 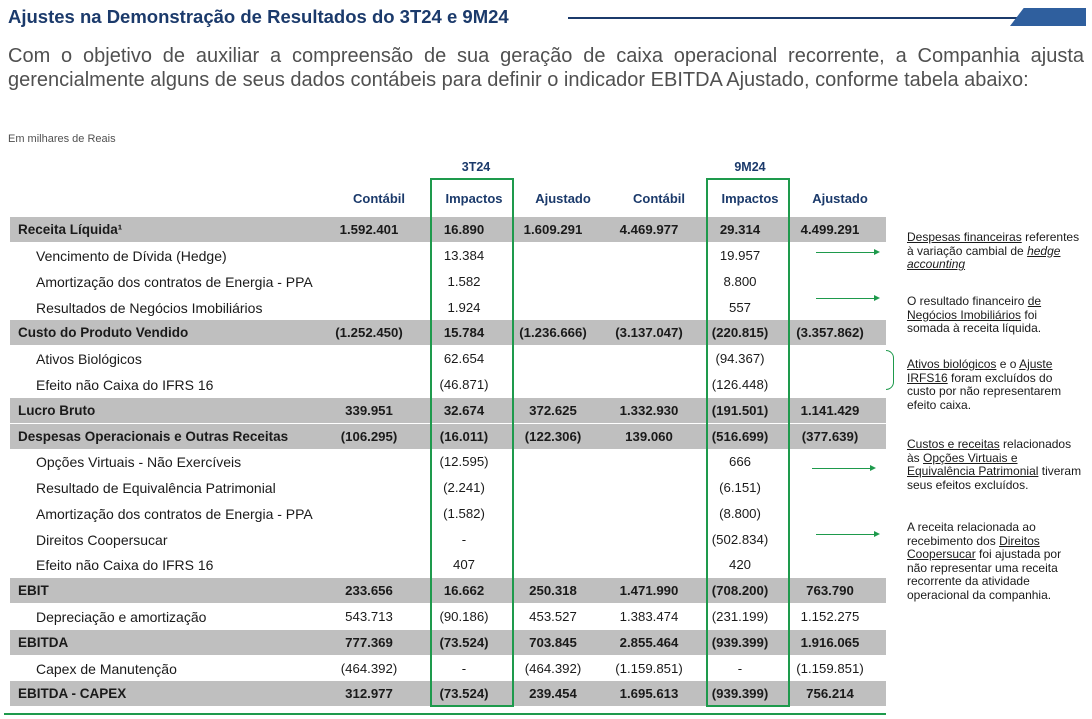 I want to click on row-cell: (1.236.666), so click(x=553, y=332).